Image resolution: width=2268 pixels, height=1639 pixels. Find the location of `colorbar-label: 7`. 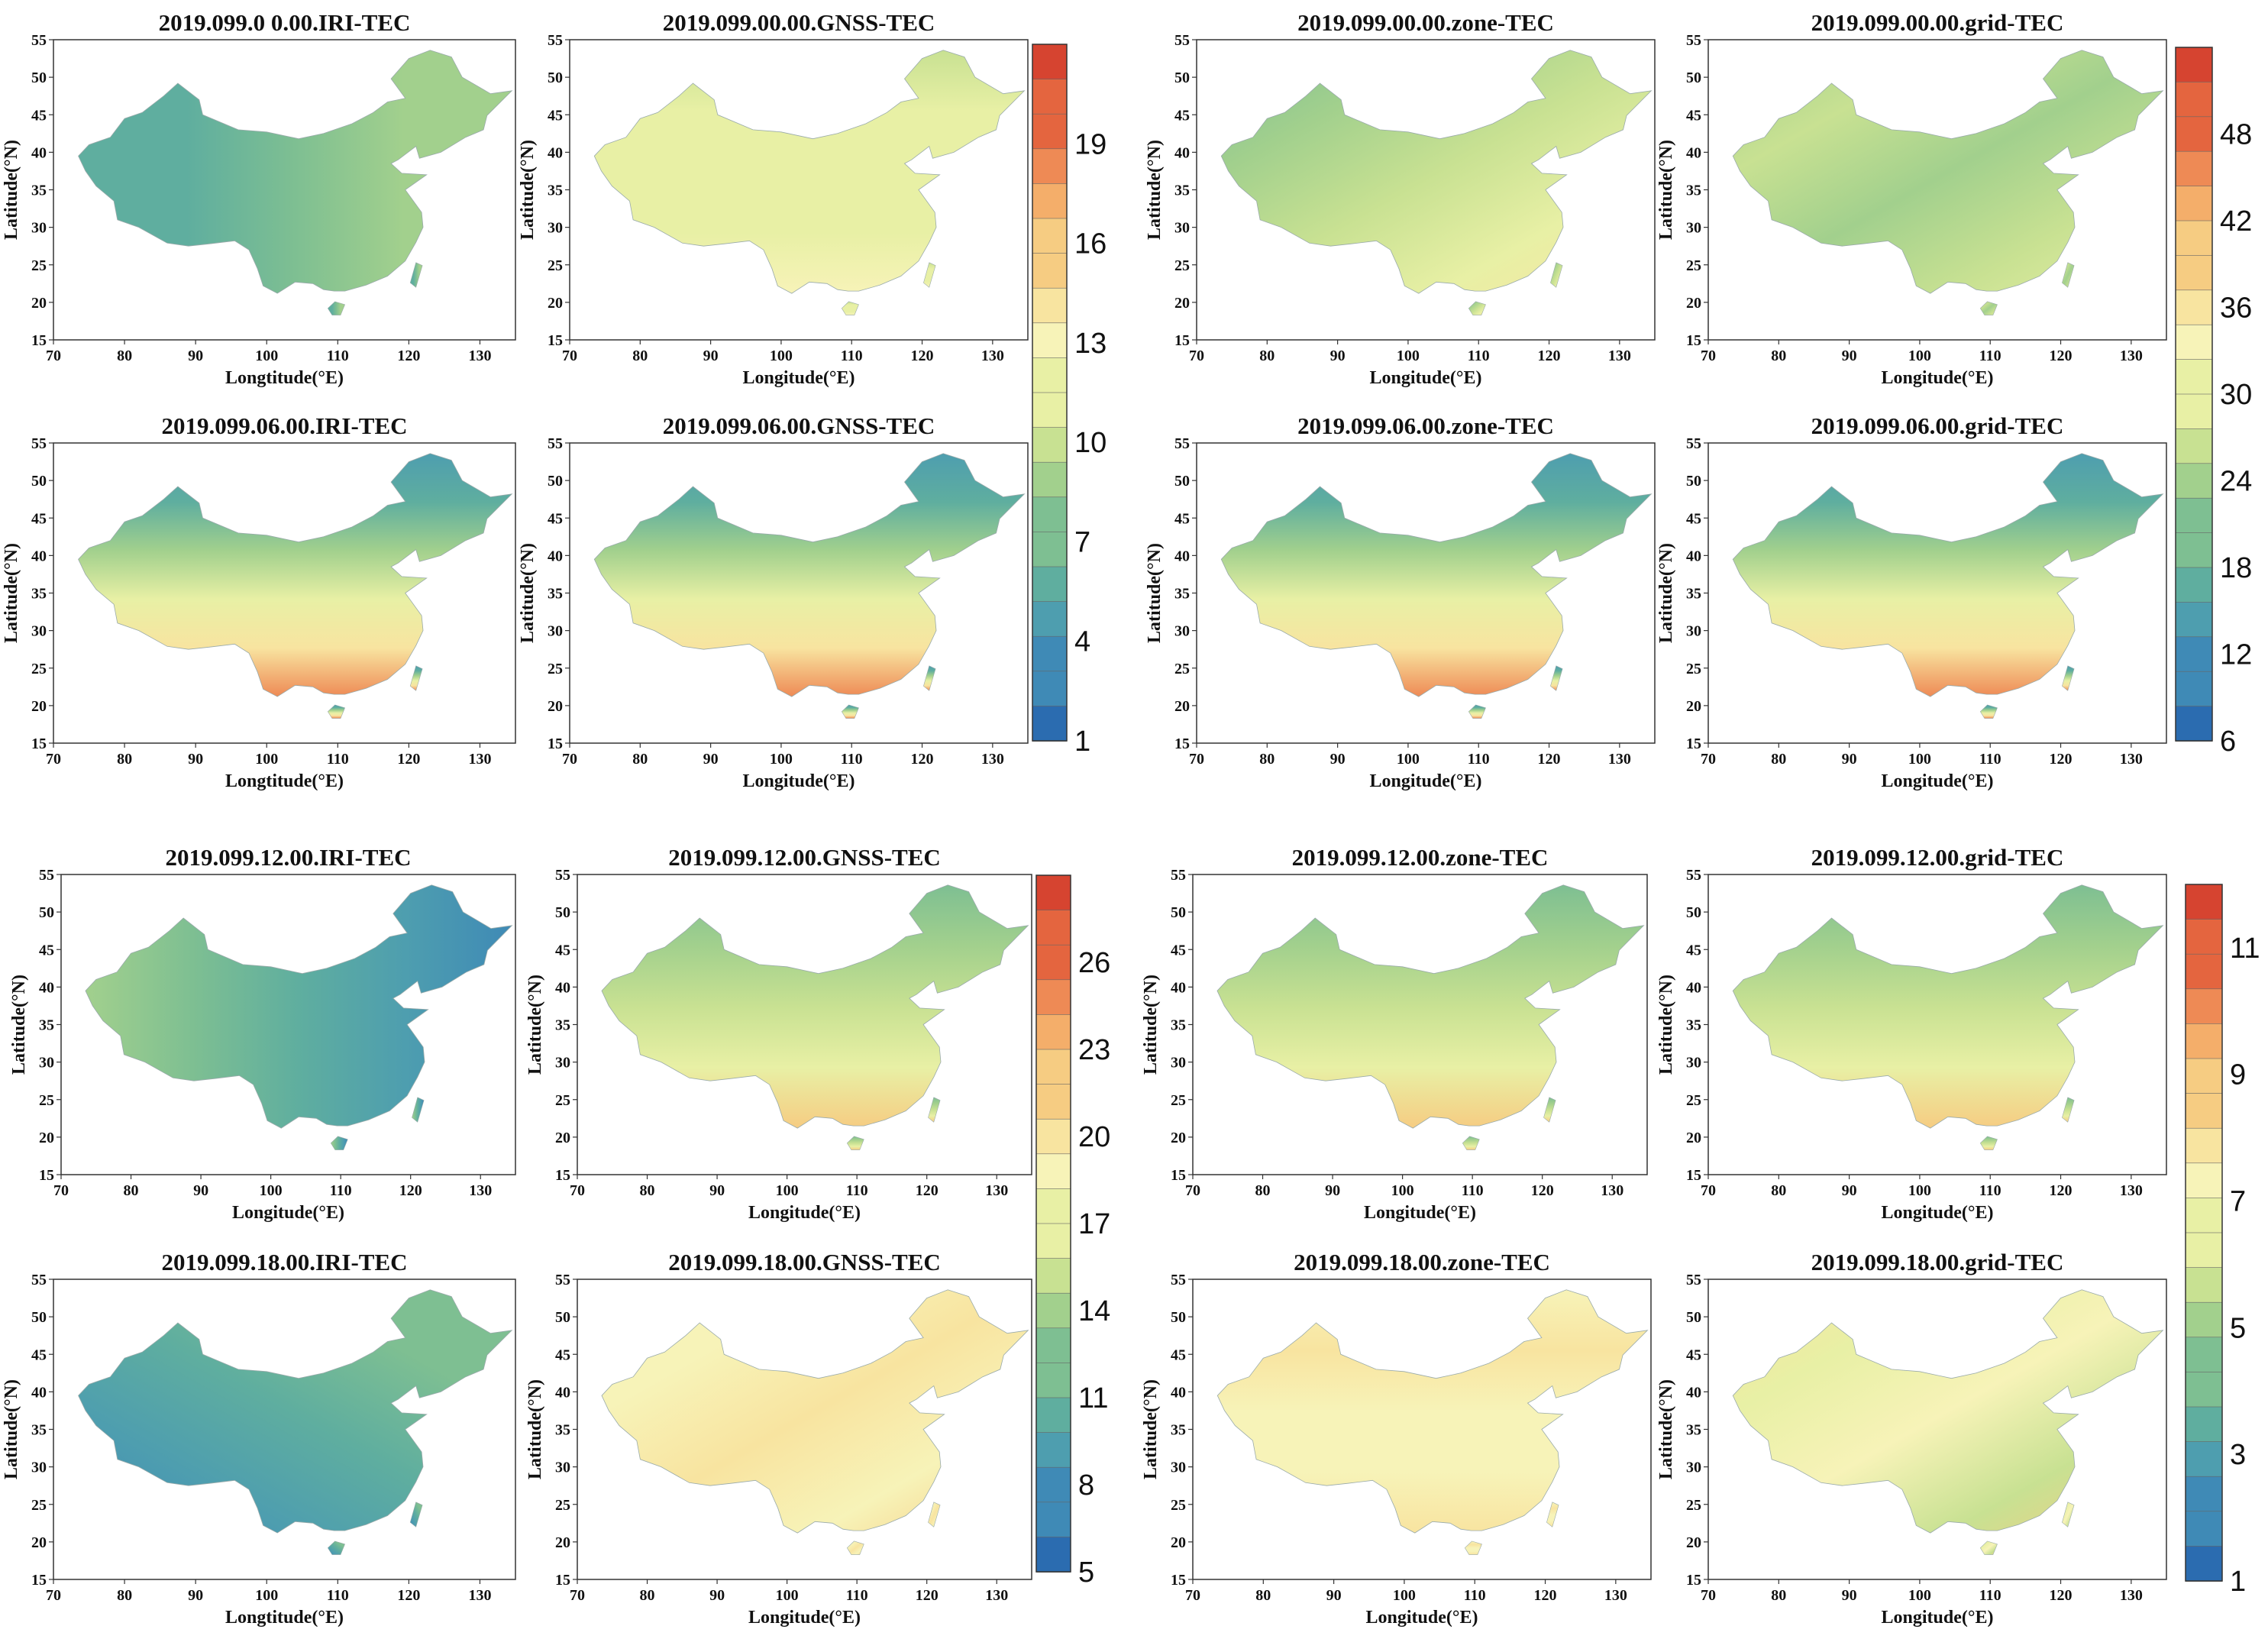

colorbar-label: 7 is located at coordinates (1082, 542).